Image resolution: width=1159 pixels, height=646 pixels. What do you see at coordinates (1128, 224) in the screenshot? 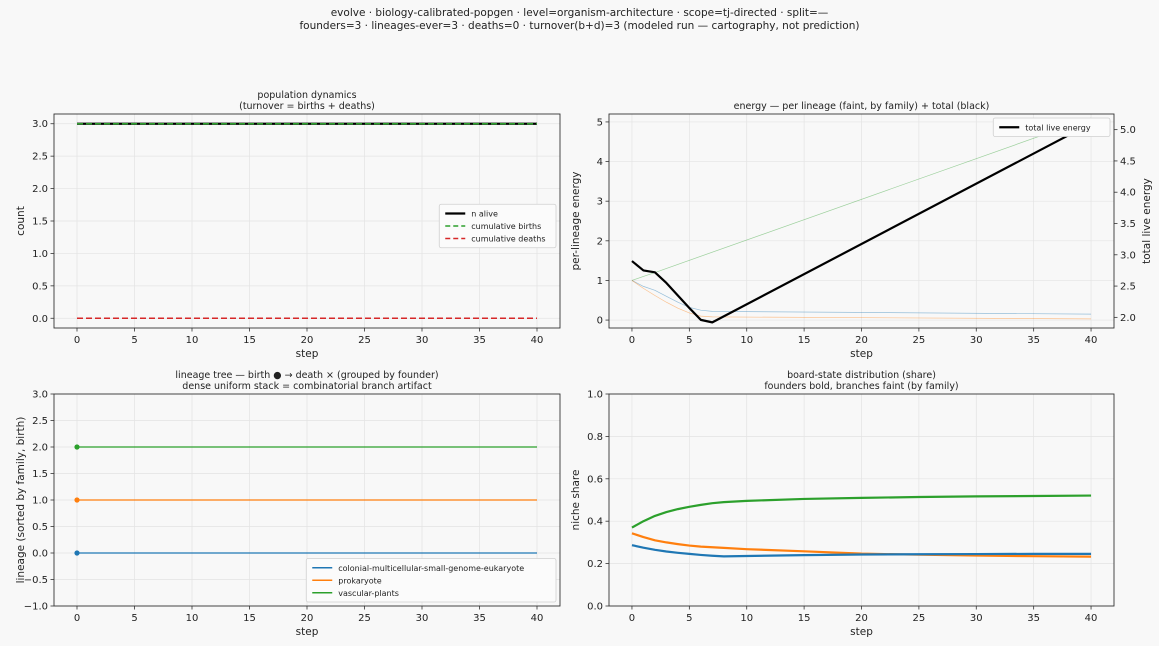
I see `right-y-tick-label: 3.5` at bounding box center [1128, 224].